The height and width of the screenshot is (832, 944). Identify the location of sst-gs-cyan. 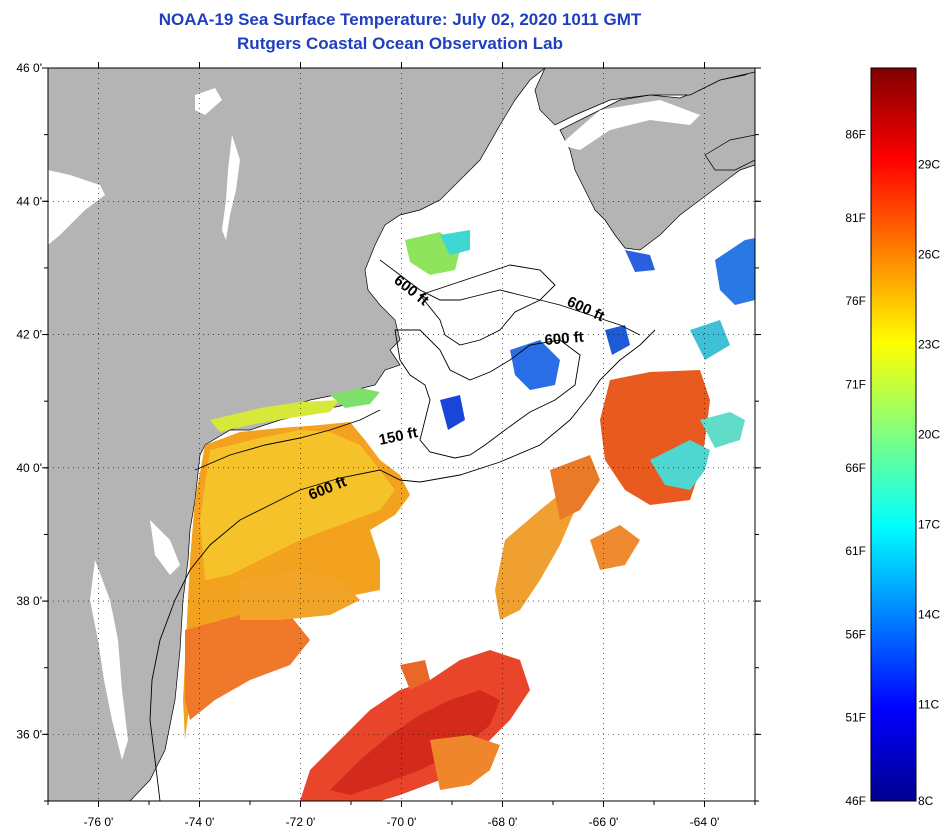
(680, 465).